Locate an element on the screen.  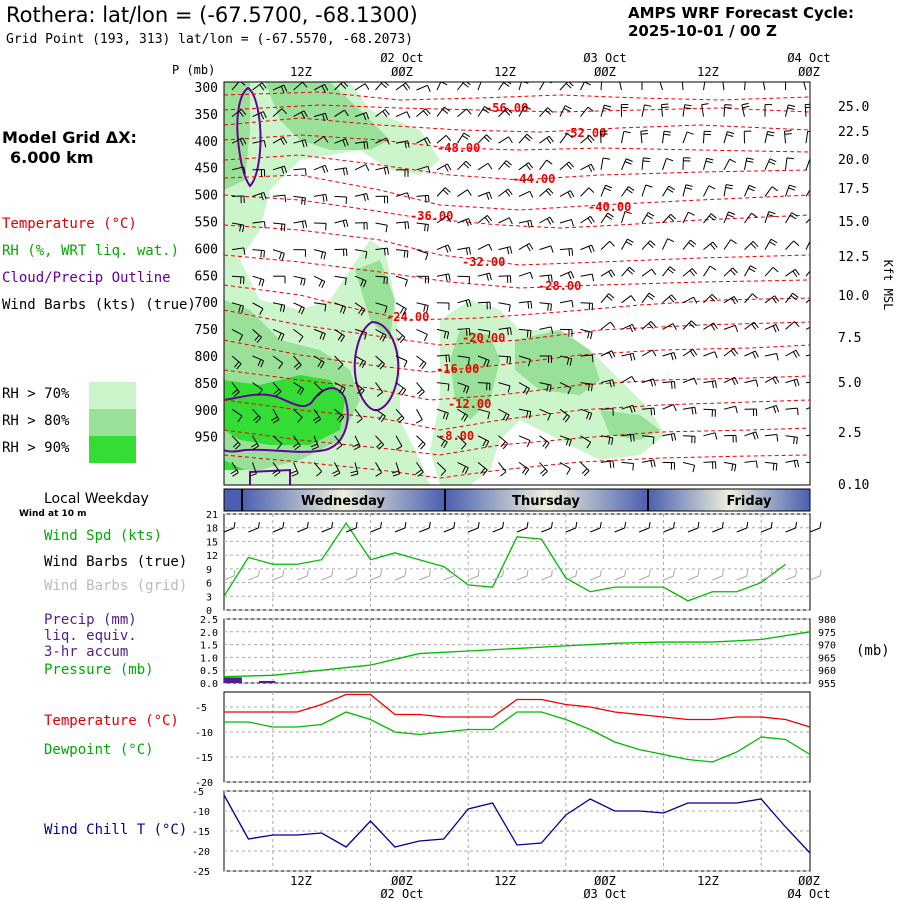
cloud-outline-low is located at coordinates (286, 420).